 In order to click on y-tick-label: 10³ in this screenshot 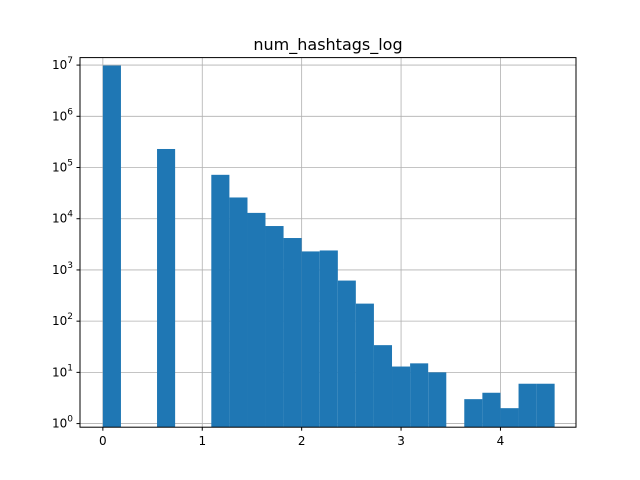, I will do `click(62, 269)`.